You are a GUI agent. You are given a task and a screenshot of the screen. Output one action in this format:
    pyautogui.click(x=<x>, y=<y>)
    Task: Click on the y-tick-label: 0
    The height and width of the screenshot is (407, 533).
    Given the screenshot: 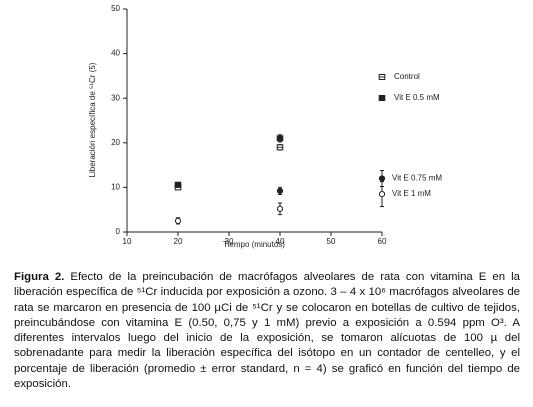 What is the action you would take?
    pyautogui.click(x=118, y=231)
    